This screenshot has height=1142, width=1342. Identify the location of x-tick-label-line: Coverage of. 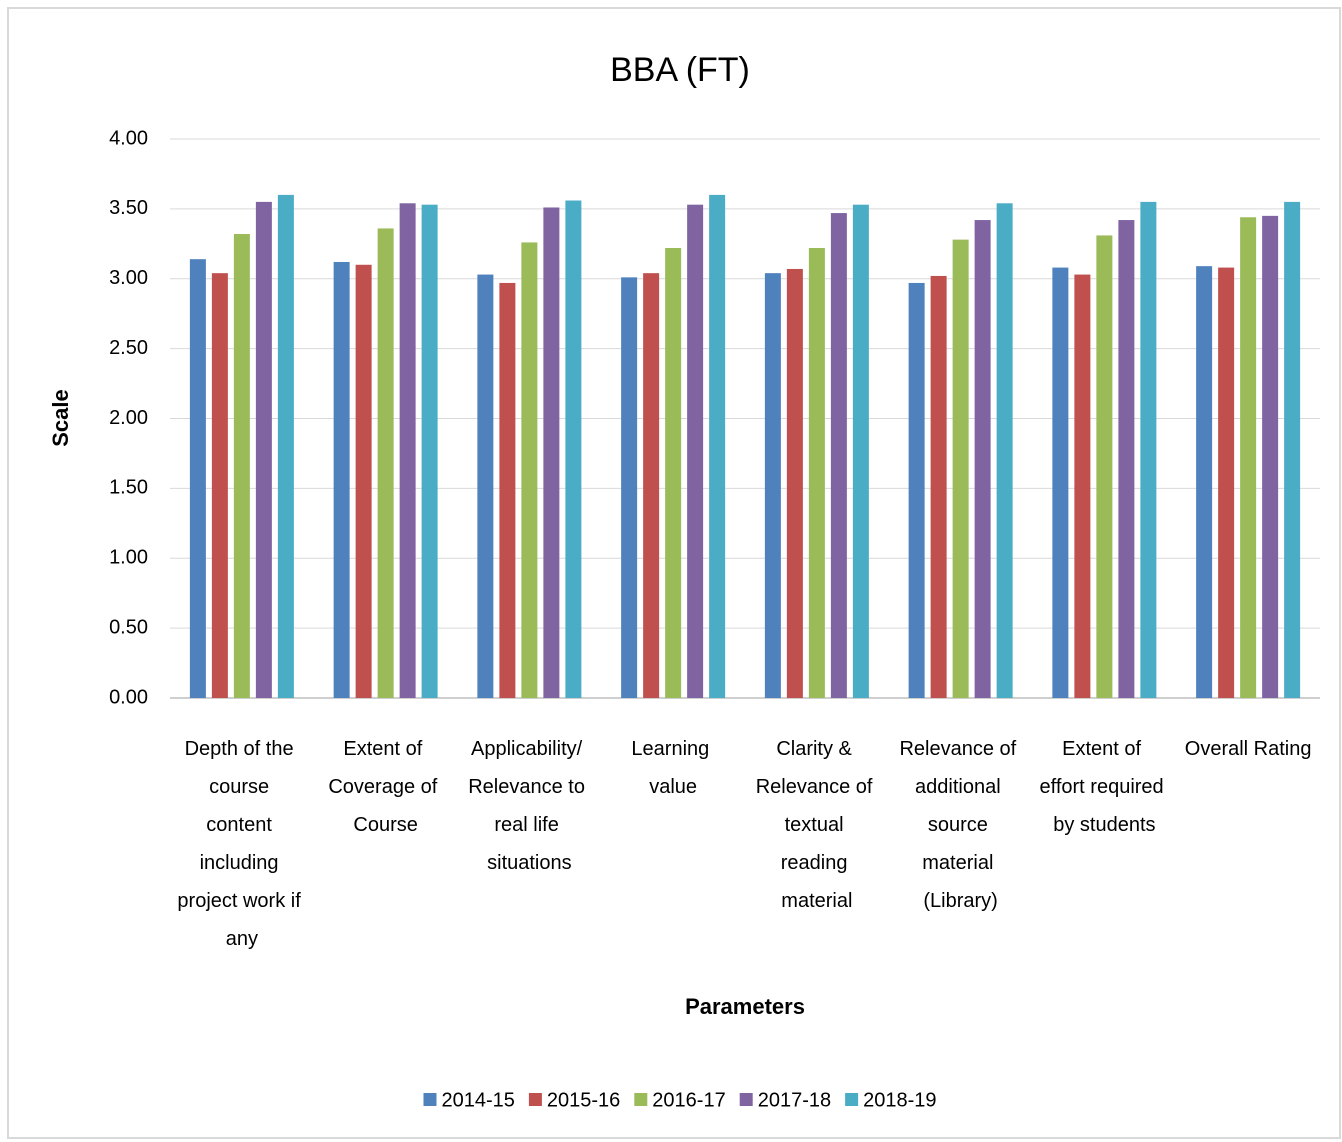
(385, 787).